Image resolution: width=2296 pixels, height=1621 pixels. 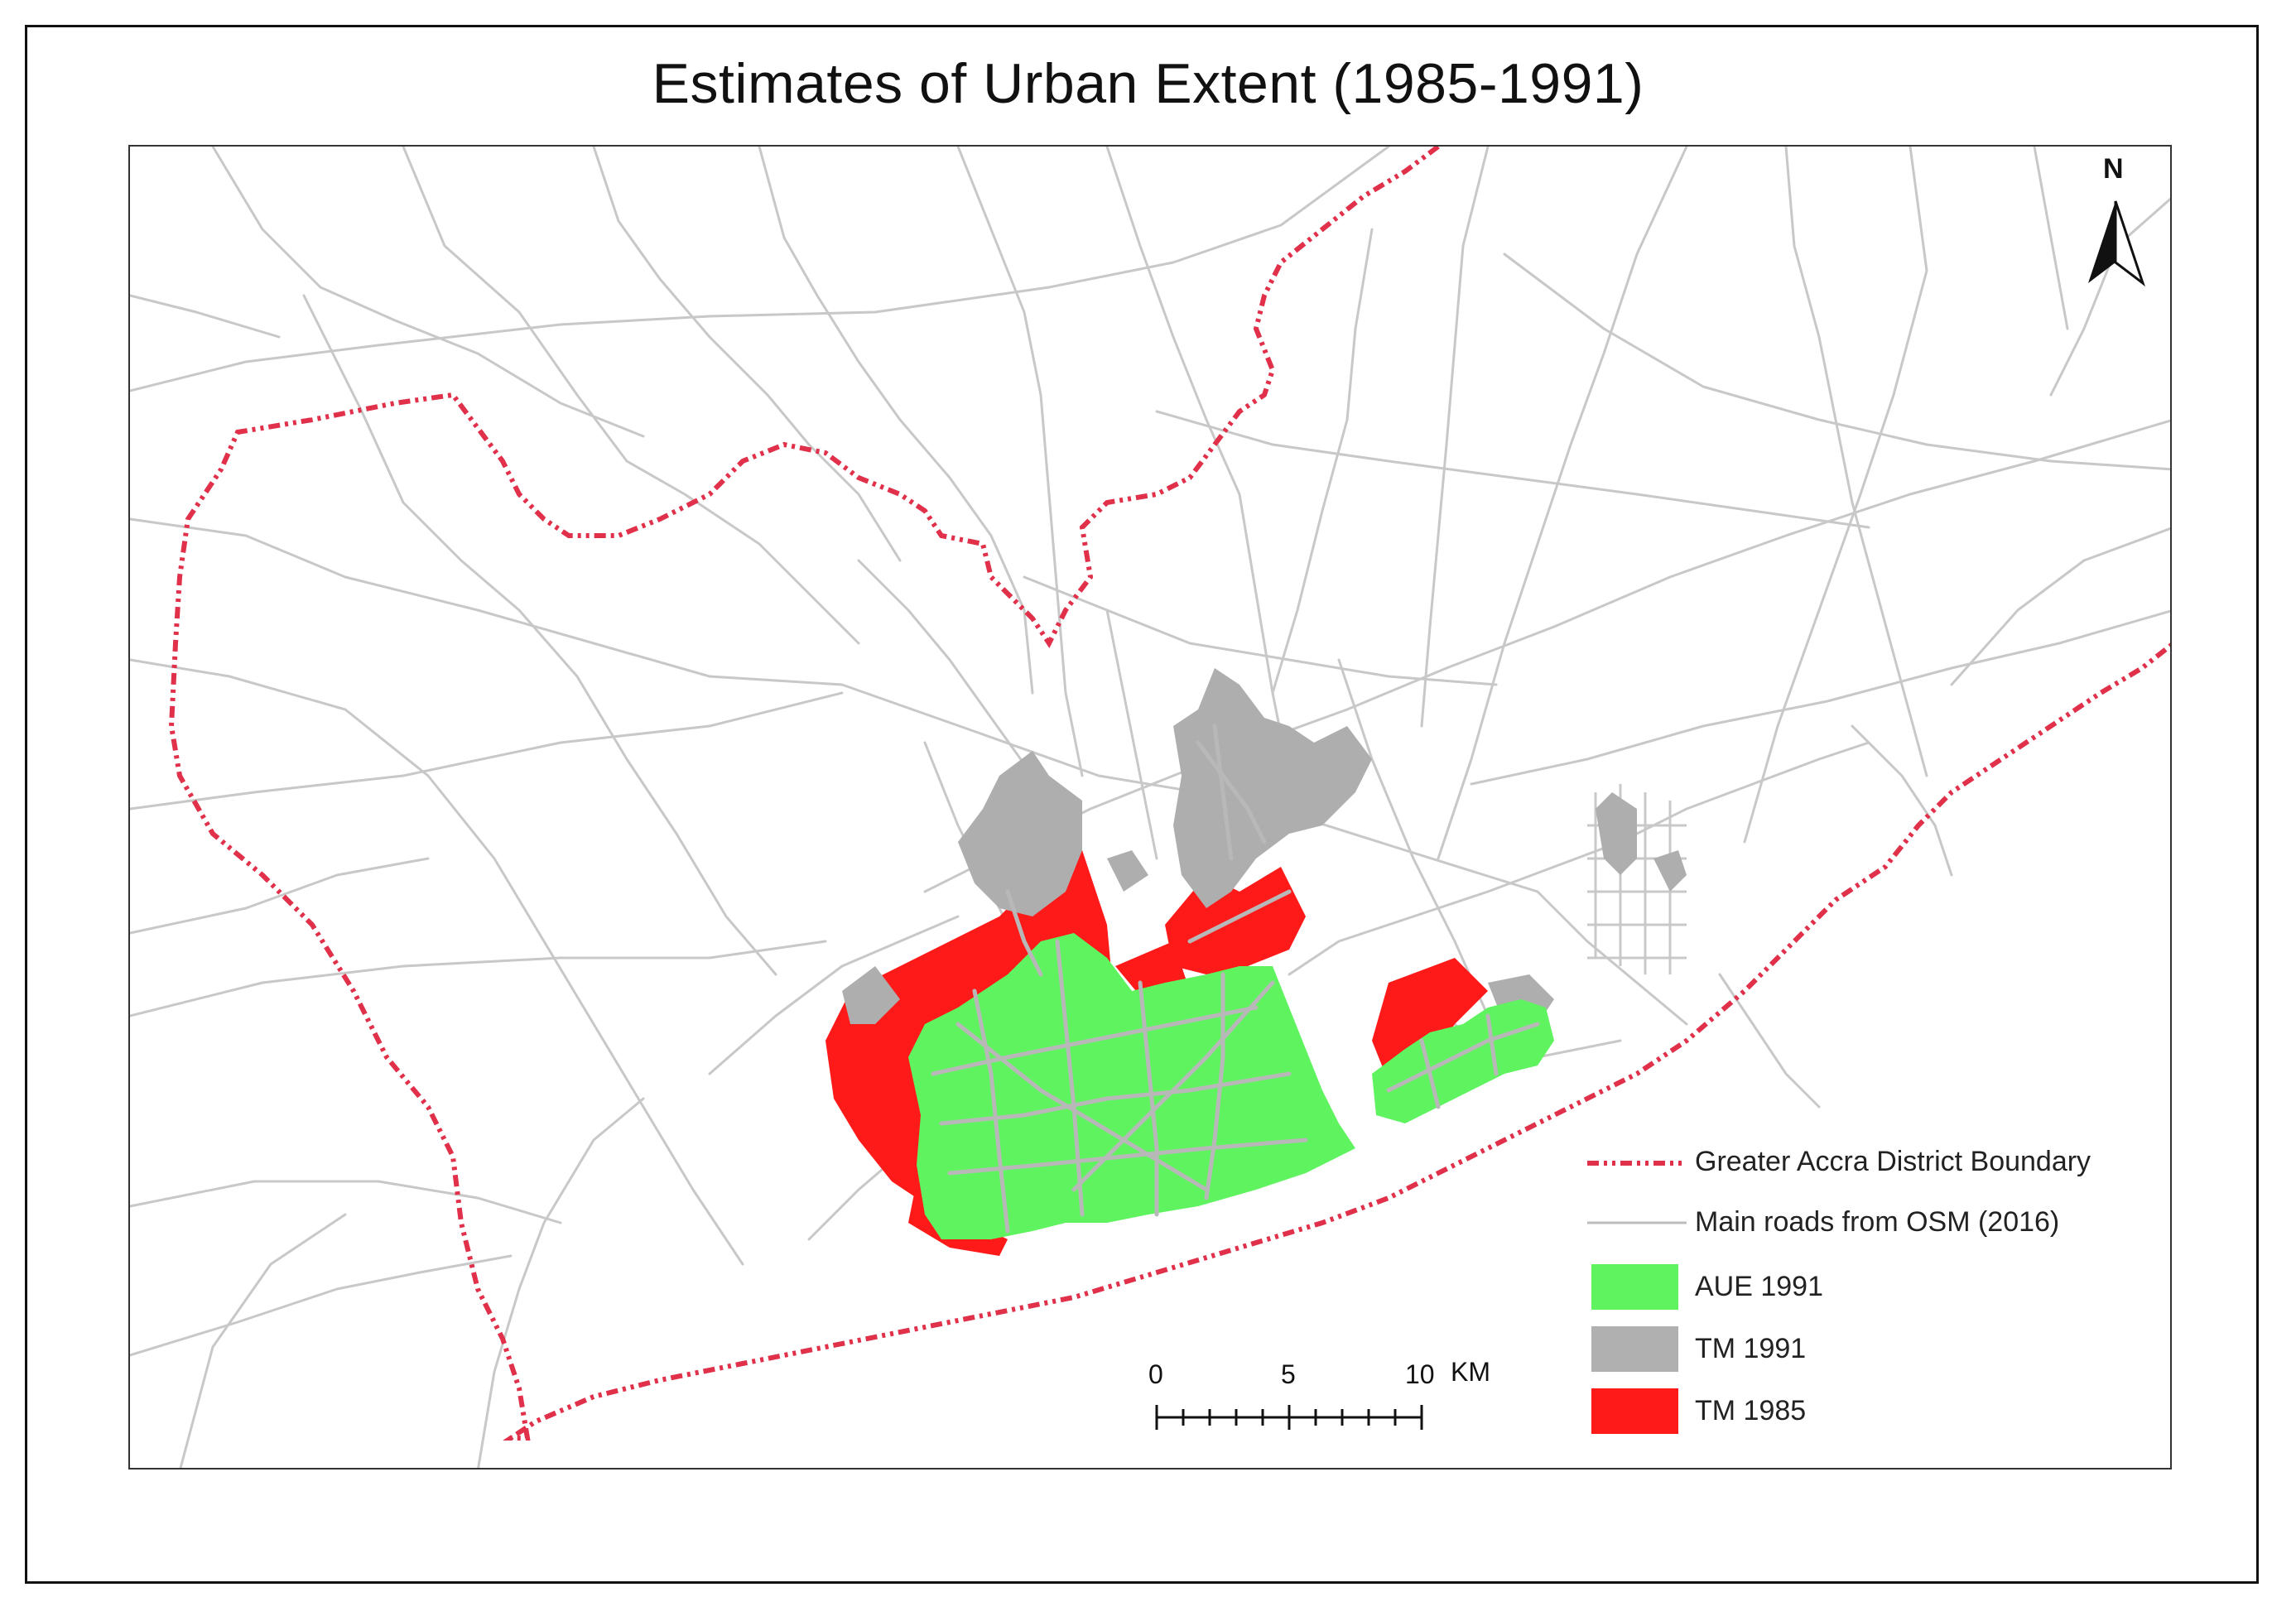 What do you see at coordinates (1289, 1417) in the screenshot?
I see `scale-bar` at bounding box center [1289, 1417].